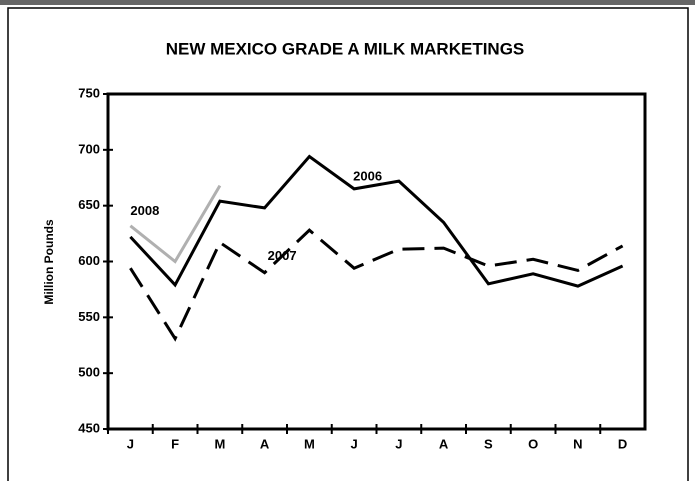  Describe the element at coordinates (89, 372) in the screenshot. I see `y-tick-label: 500` at that location.